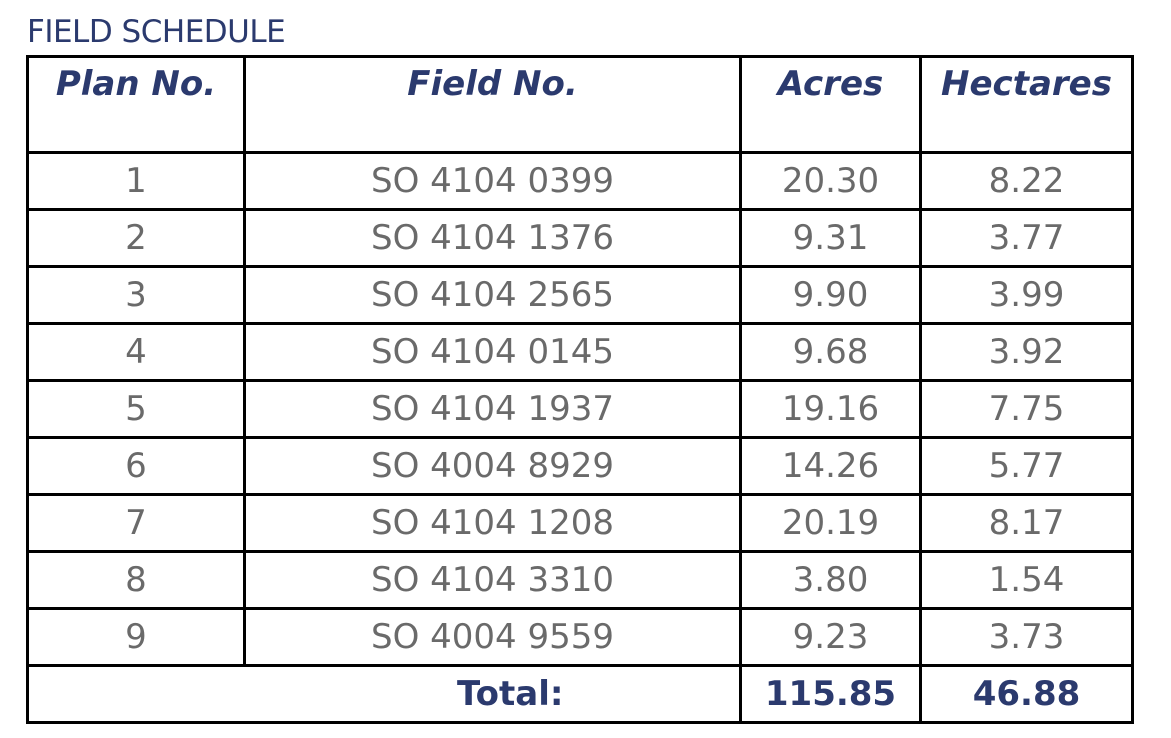  What do you see at coordinates (492, 637) in the screenshot?
I see `table-cell: SO 4004 9559` at bounding box center [492, 637].